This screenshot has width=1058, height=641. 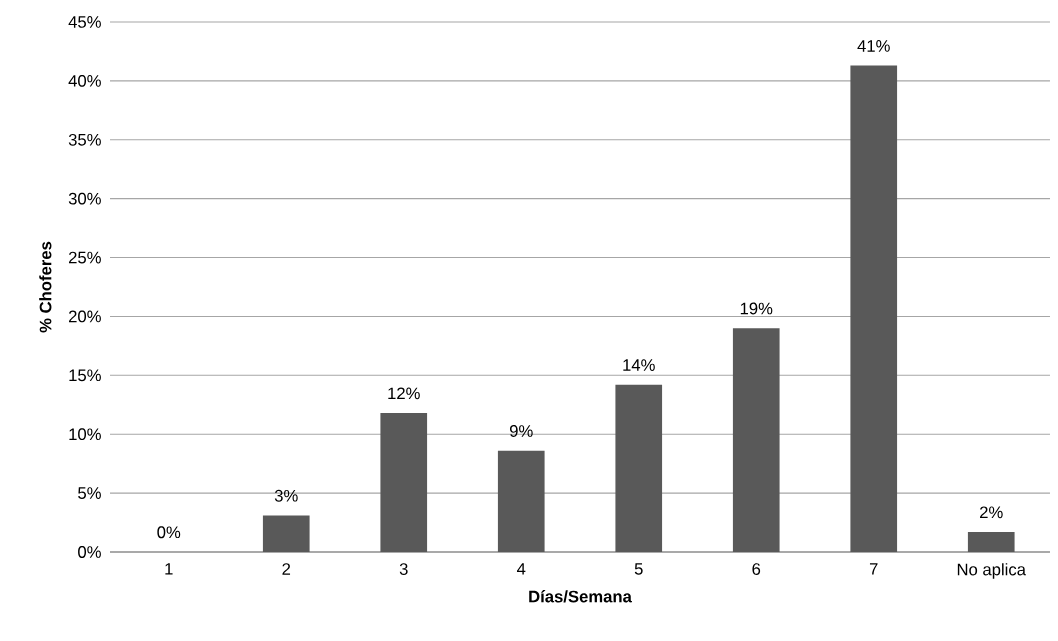 What do you see at coordinates (521, 431) in the screenshot?
I see `data-label: 9%` at bounding box center [521, 431].